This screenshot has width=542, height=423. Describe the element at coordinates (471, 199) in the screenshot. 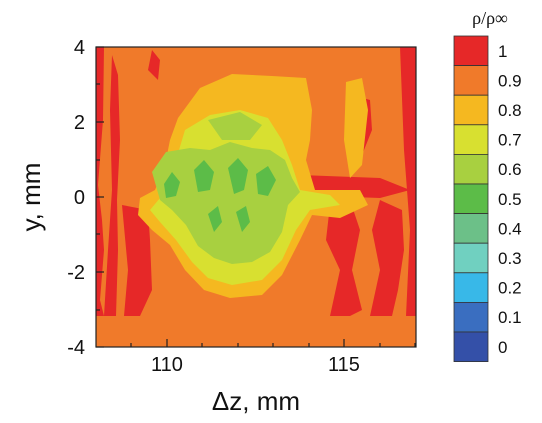

I see `colorbar-swatch-0.5` at that location.